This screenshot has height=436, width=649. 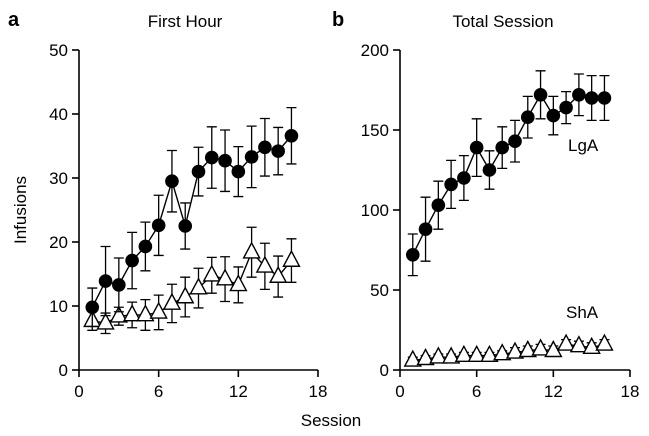 What do you see at coordinates (375, 210) in the screenshot?
I see `panel-b-y-tick-label: 100` at bounding box center [375, 210].